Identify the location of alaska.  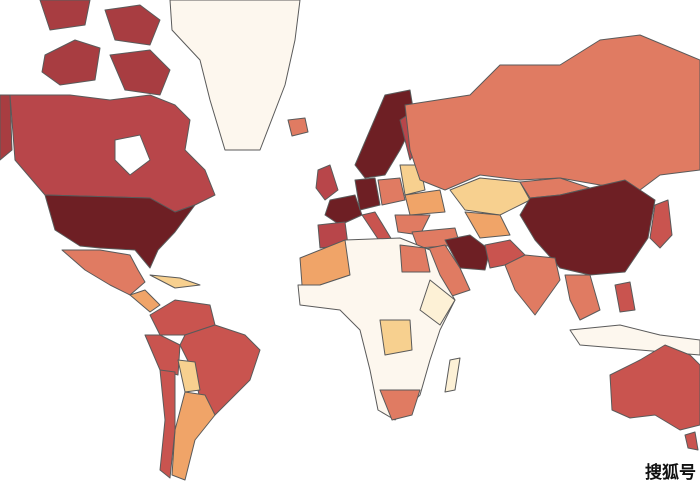
(6, 127).